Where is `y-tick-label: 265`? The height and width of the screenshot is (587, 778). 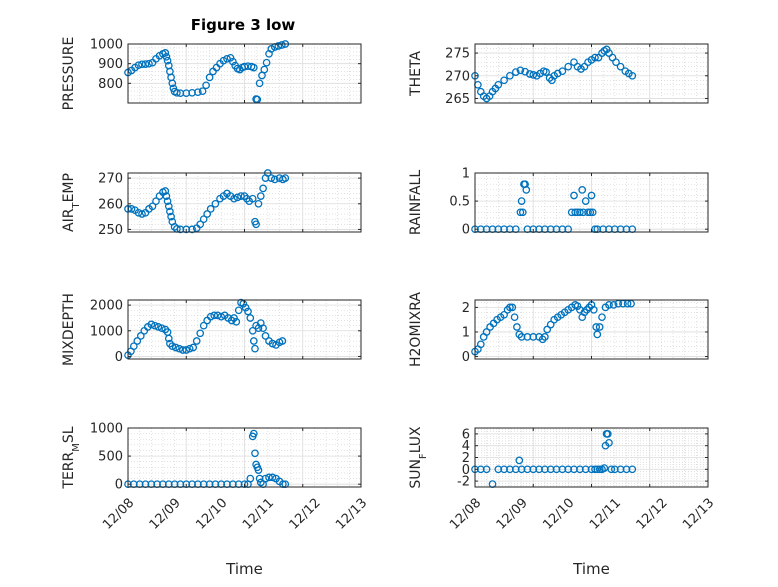 y-tick-label: 265 is located at coordinates (457, 99).